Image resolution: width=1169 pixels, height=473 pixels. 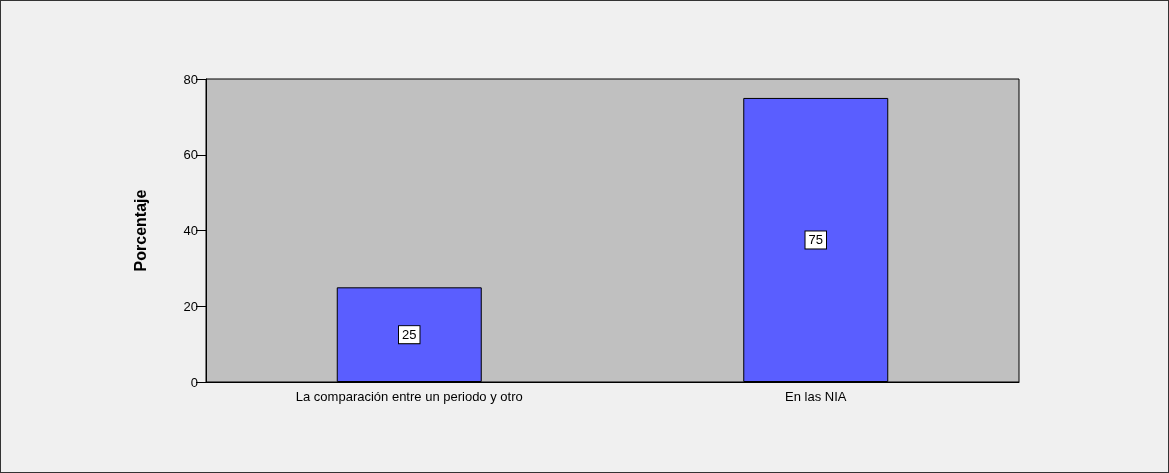 What do you see at coordinates (815, 240) in the screenshot?
I see `data-label: 75` at bounding box center [815, 240].